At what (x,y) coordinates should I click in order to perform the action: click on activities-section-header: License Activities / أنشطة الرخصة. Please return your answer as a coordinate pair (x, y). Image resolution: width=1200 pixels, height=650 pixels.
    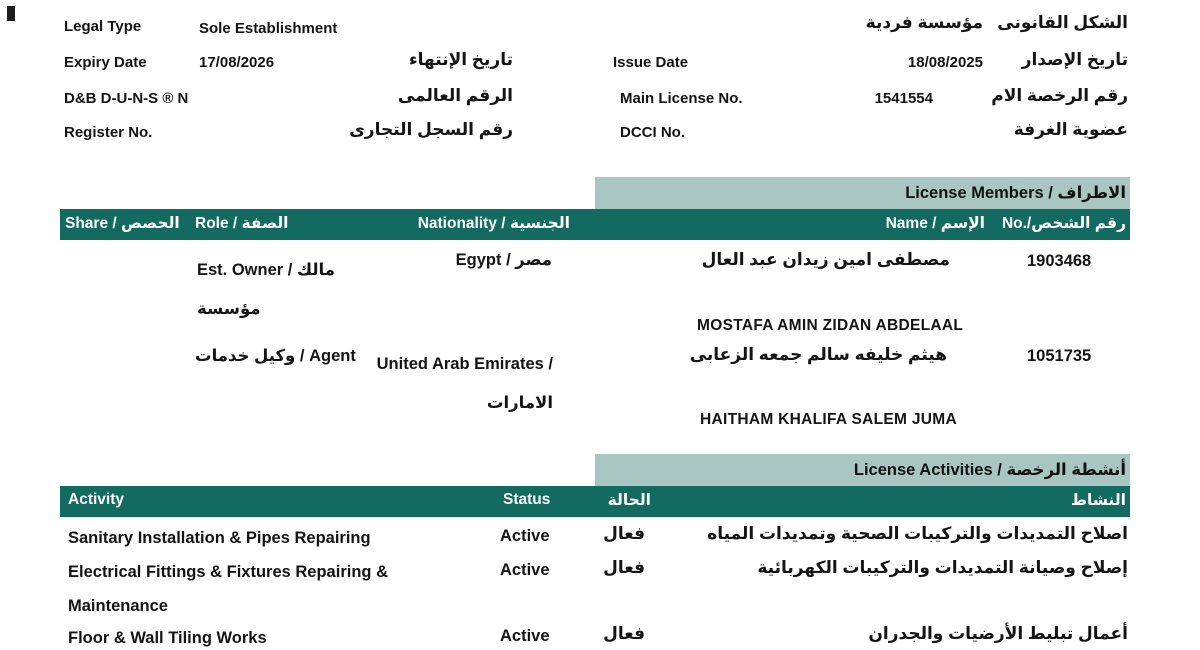
    Looking at the image, I should click on (862, 470).